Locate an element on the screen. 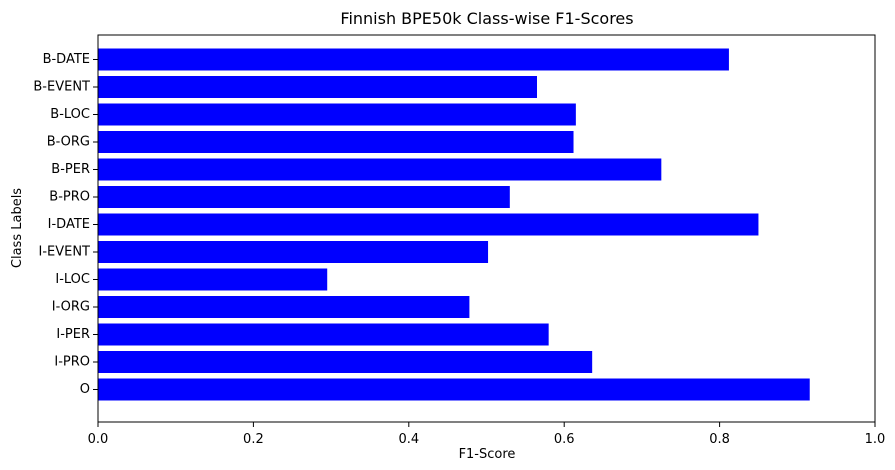 The width and height of the screenshot is (895, 470). bar-o is located at coordinates (454, 389).